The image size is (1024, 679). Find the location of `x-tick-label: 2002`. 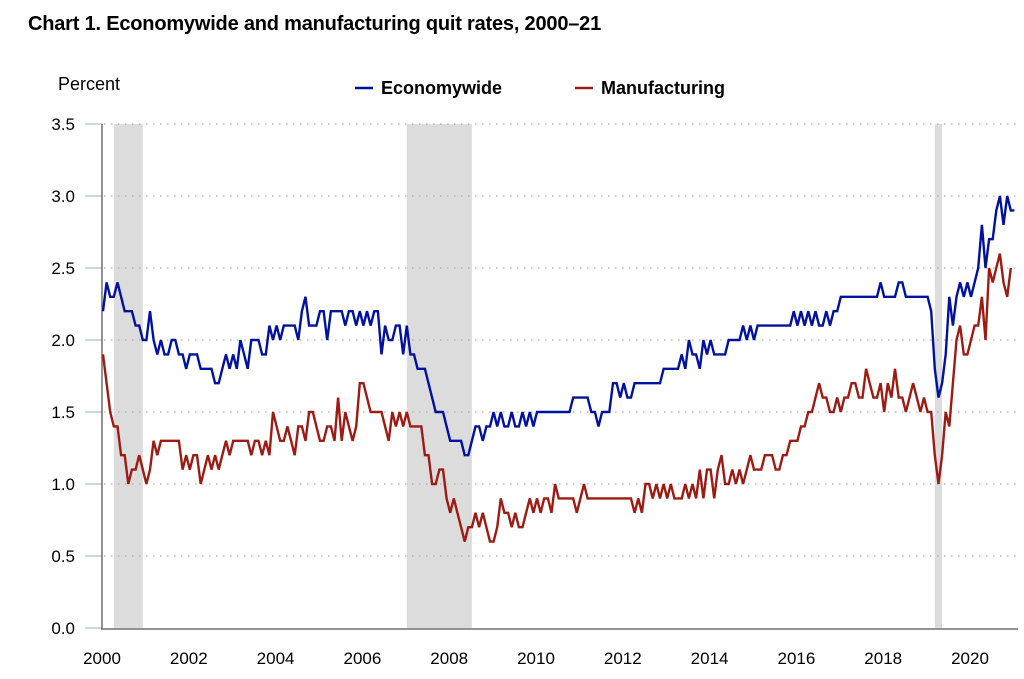

x-tick-label: 2002 is located at coordinates (189, 658).